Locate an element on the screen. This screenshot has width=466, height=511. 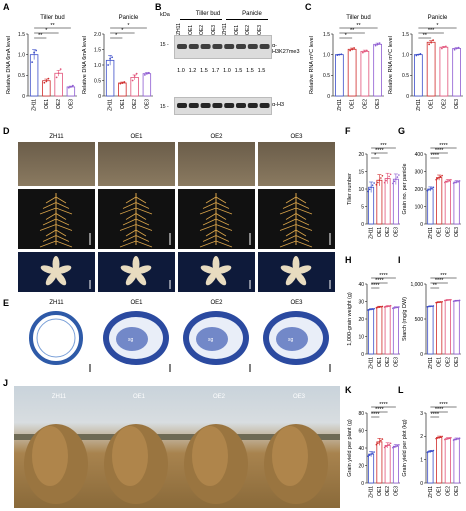
band-ratio: 1.0 is located at coordinates (181, 71).